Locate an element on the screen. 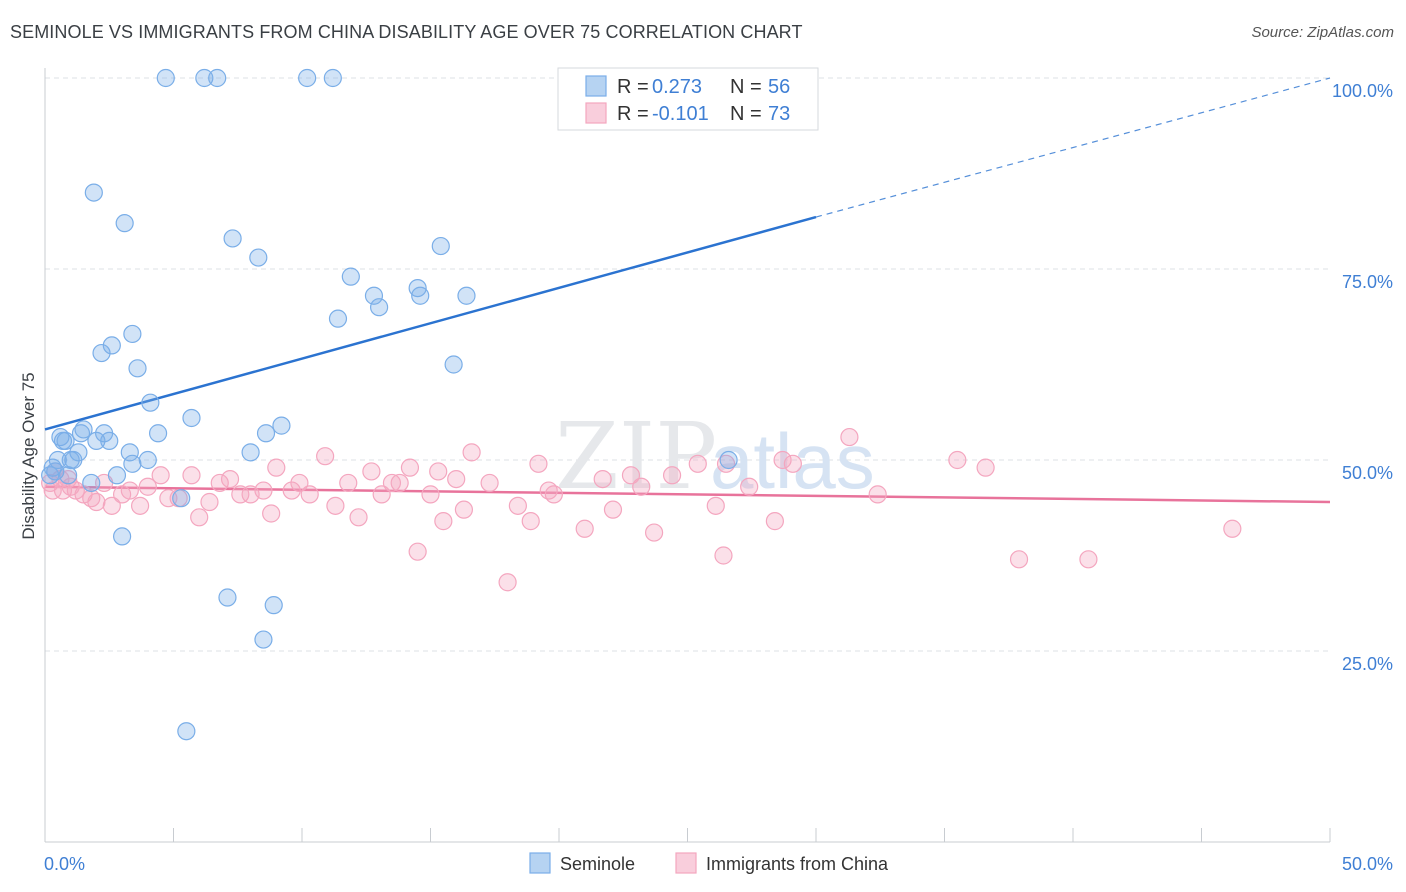  bottom-legend: Seminole Immigrants from China is located at coordinates (709, 863).